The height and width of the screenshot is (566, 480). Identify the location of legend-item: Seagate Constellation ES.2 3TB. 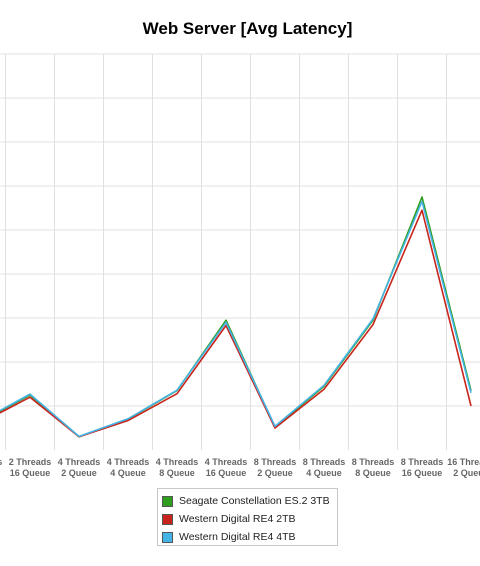
(249, 501).